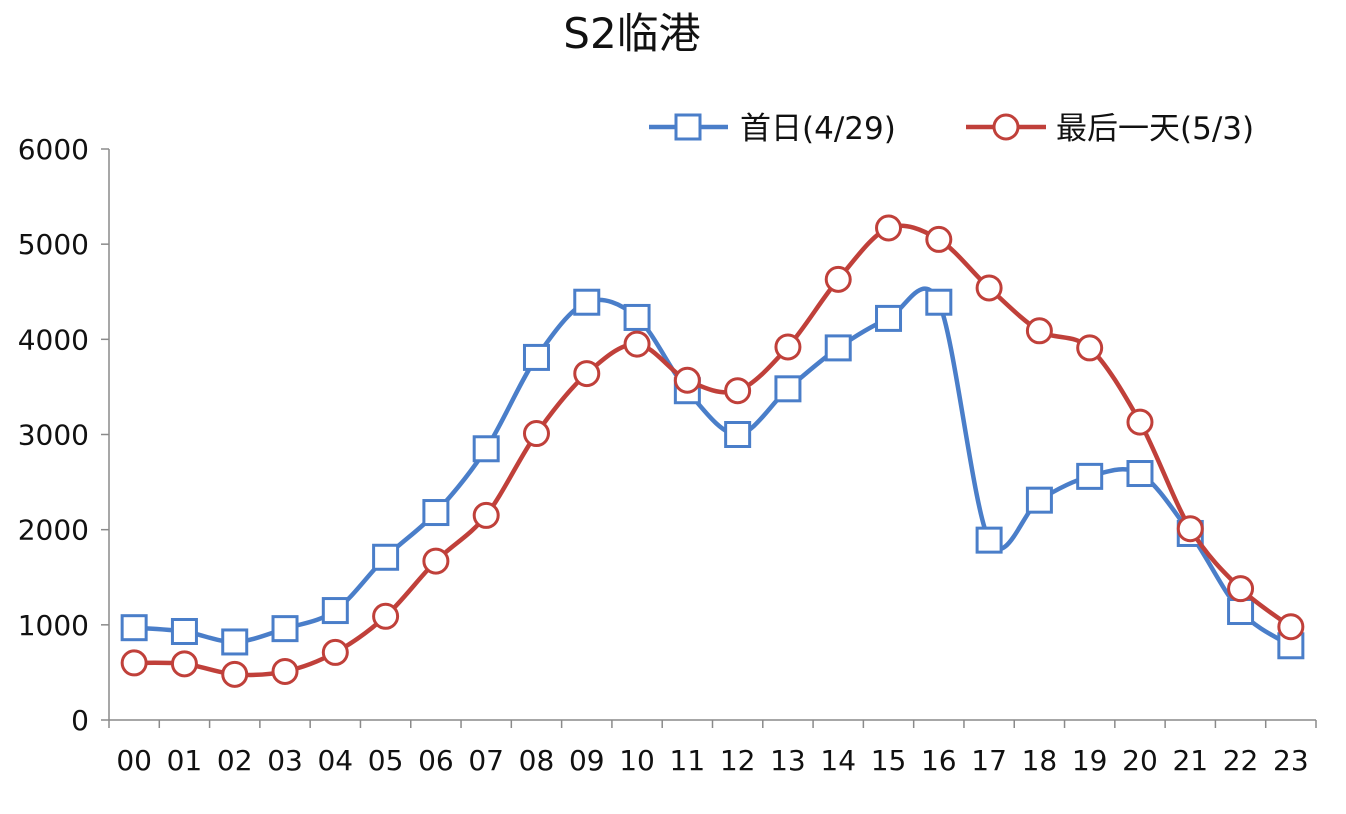 The width and height of the screenshot is (1346, 814). I want to click on x-tick-label: 03, so click(285, 760).